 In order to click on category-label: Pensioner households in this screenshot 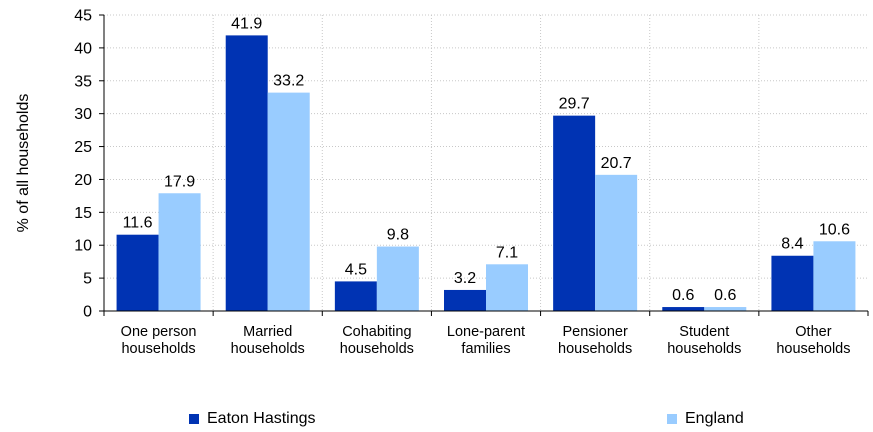, I will do `click(595, 340)`.